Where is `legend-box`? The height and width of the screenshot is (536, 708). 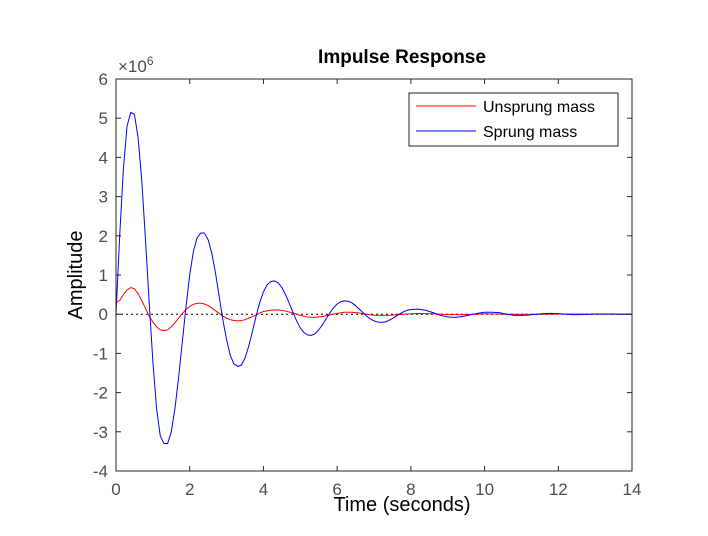
legend-box is located at coordinates (513, 119).